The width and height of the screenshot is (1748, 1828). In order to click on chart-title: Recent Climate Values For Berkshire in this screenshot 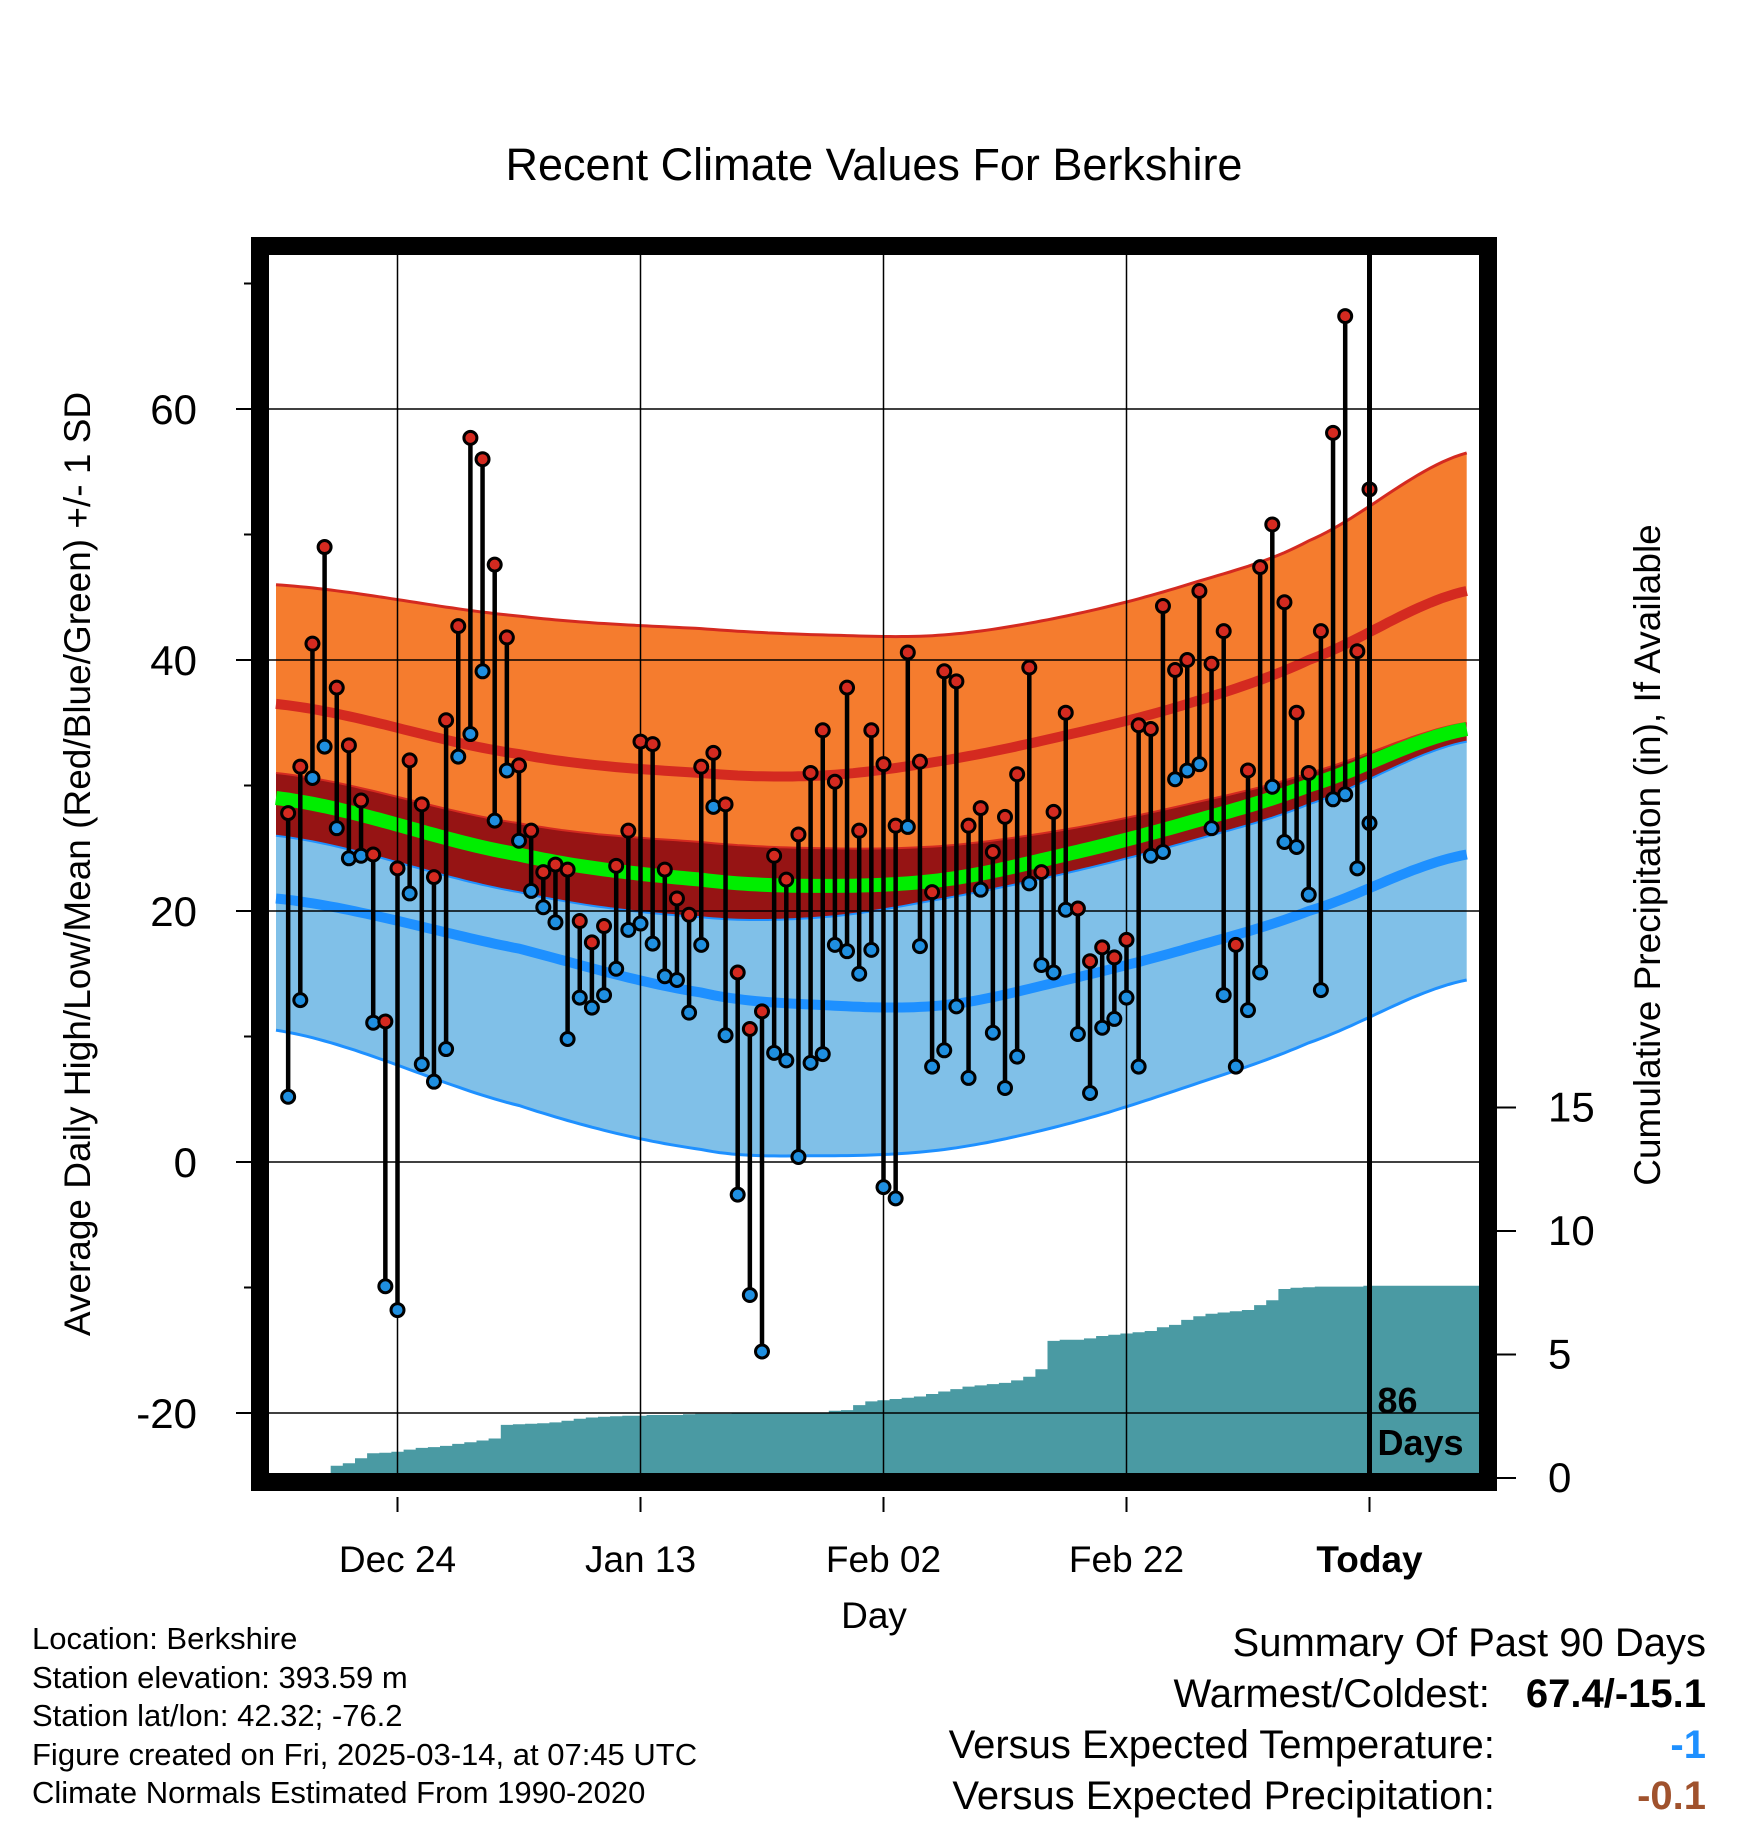, I will do `click(874, 164)`.